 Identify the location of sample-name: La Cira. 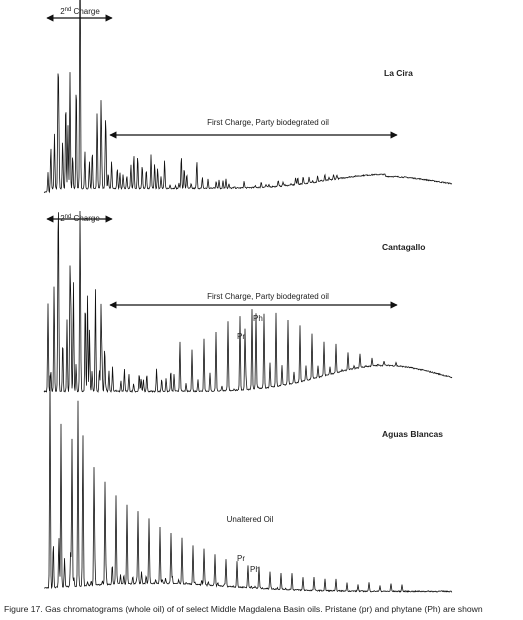
(398, 73).